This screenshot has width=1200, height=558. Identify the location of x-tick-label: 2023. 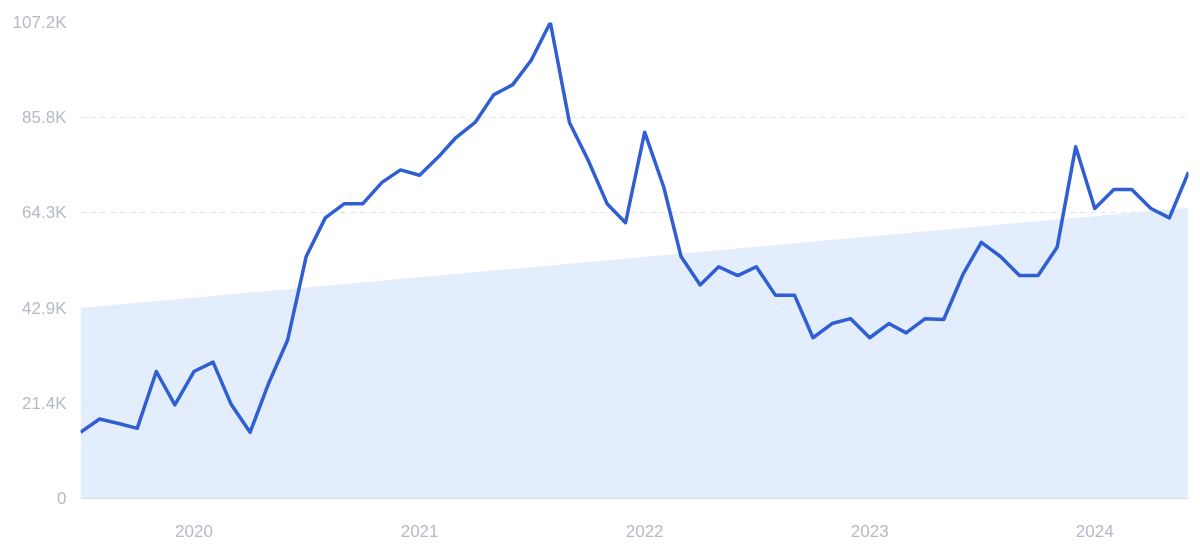
(869, 531).